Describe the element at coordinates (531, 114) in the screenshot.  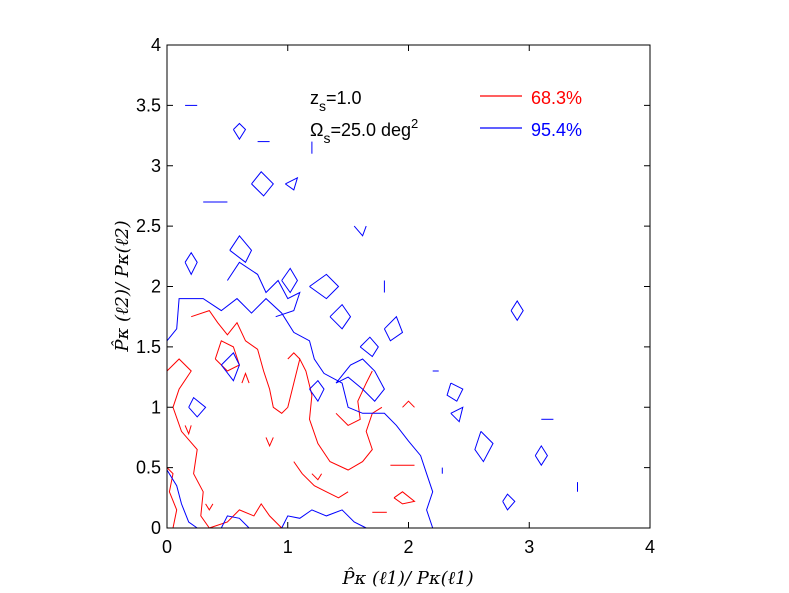
I see `legend: 68.3% 95.4%` at that location.